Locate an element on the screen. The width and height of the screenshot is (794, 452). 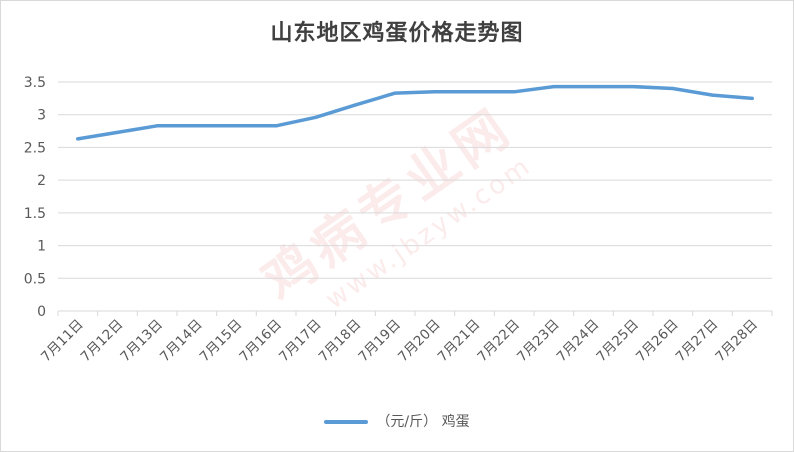
y-tick-label: 0.5 is located at coordinates (35, 279).